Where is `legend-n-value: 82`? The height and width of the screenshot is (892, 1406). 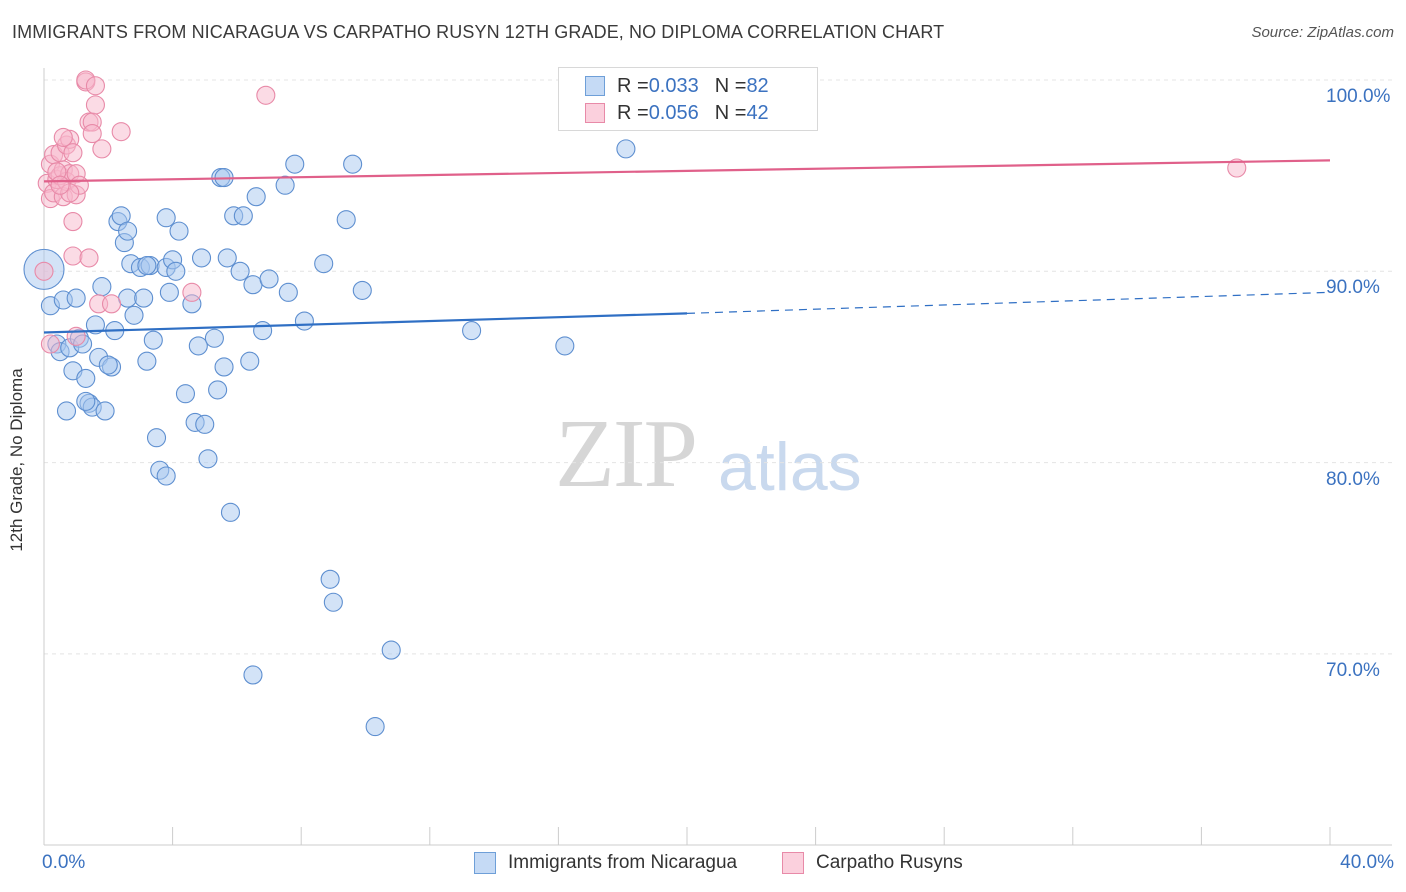 legend-n-value: 82 is located at coordinates (757, 85).